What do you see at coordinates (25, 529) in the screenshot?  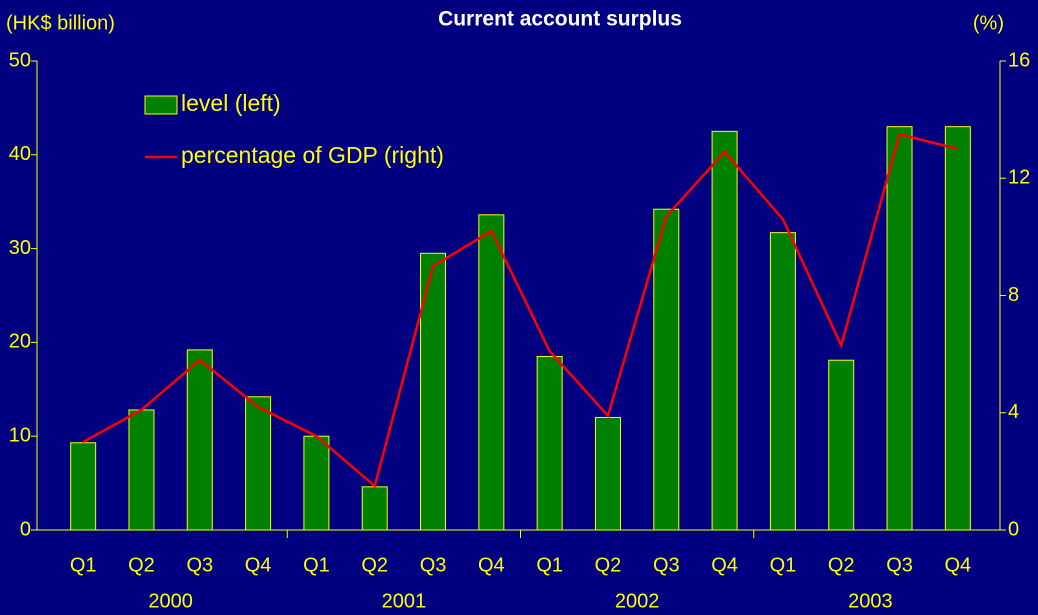 I see `y-tick-label: 0` at bounding box center [25, 529].